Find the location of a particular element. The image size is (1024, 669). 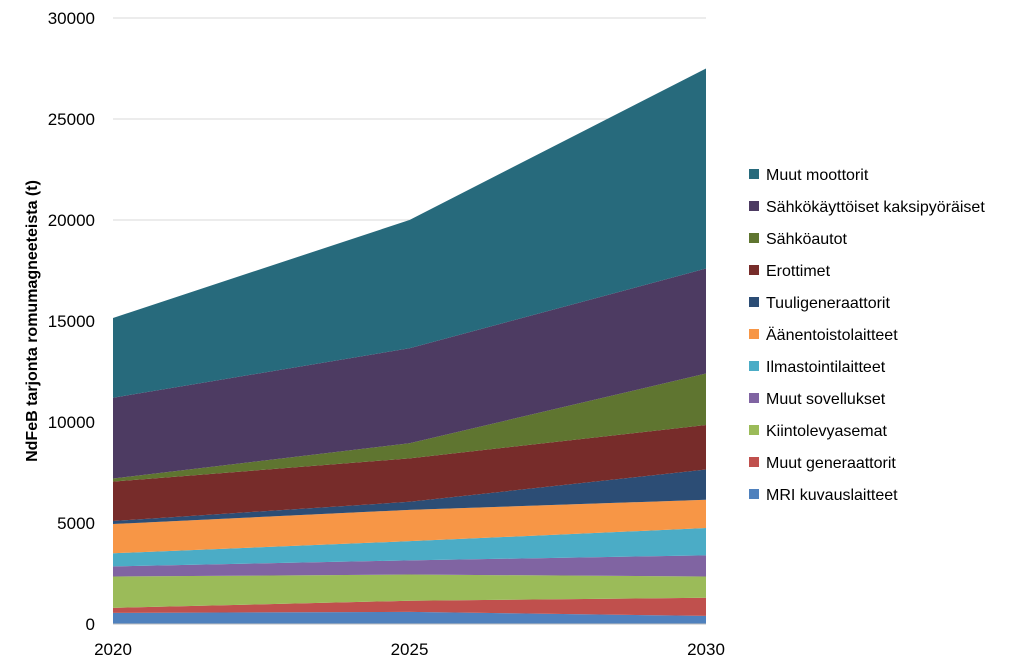

legend-item: Muut moottorit is located at coordinates (809, 175).